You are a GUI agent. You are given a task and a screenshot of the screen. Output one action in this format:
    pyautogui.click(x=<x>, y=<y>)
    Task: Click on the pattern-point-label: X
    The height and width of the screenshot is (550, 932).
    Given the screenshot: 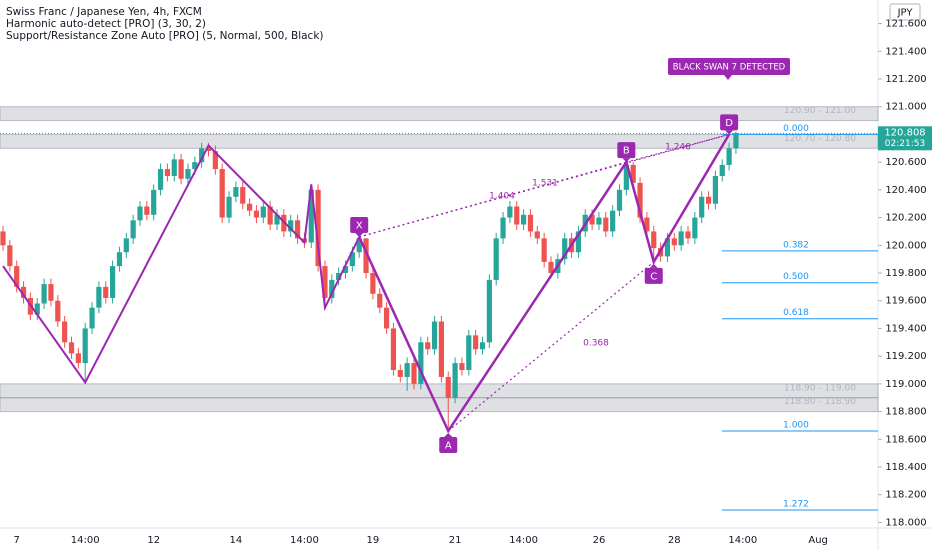 What is the action you would take?
    pyautogui.click(x=359, y=225)
    